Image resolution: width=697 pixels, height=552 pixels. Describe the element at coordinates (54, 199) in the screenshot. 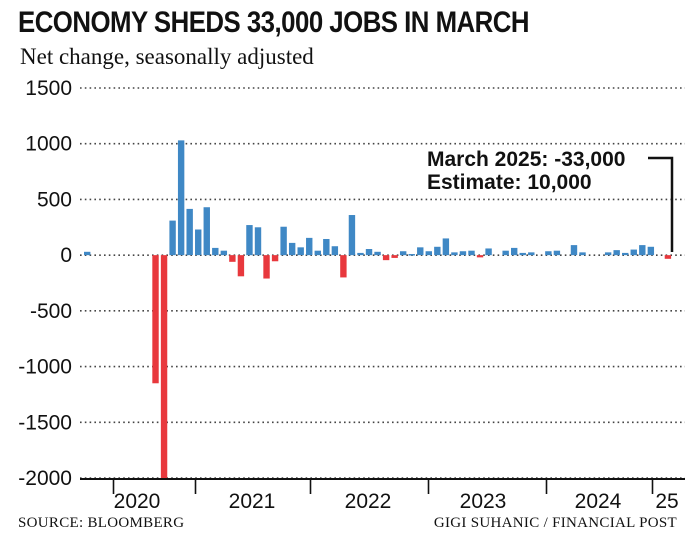

I see `y-tick-label: 500` at that location.